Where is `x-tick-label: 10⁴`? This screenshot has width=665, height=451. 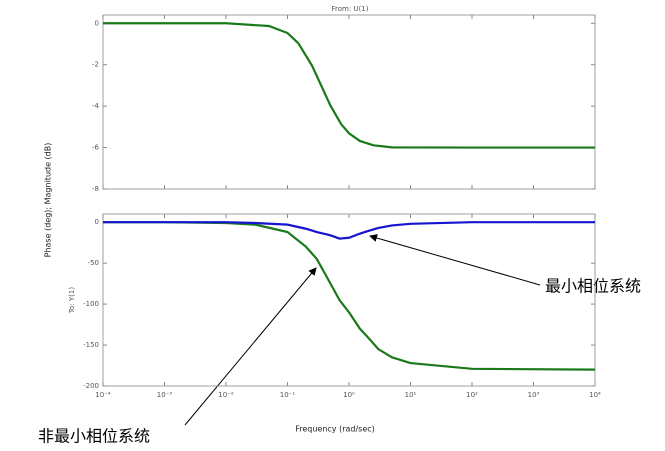 x-tick-label: 10⁴ is located at coordinates (595, 395).